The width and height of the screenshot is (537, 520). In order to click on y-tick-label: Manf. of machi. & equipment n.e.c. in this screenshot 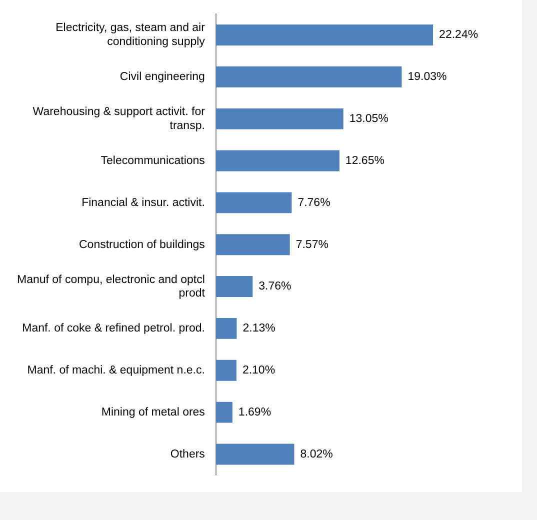, I will do `click(116, 370)`.